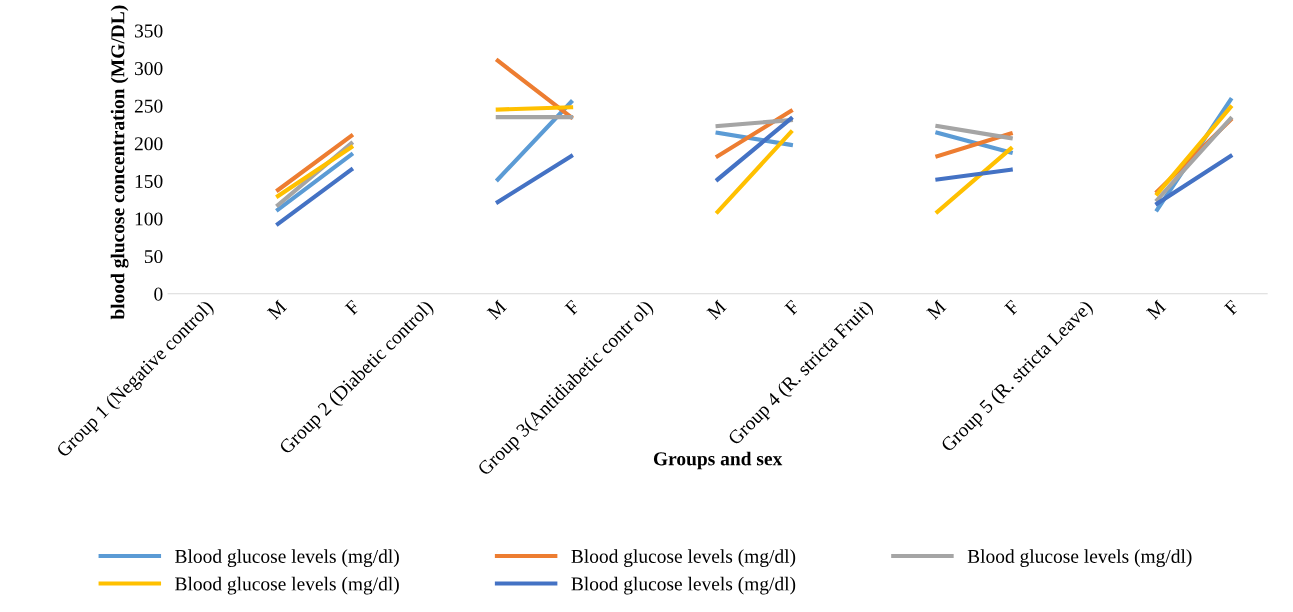  I want to click on y-tick-label: 200, so click(148, 144).